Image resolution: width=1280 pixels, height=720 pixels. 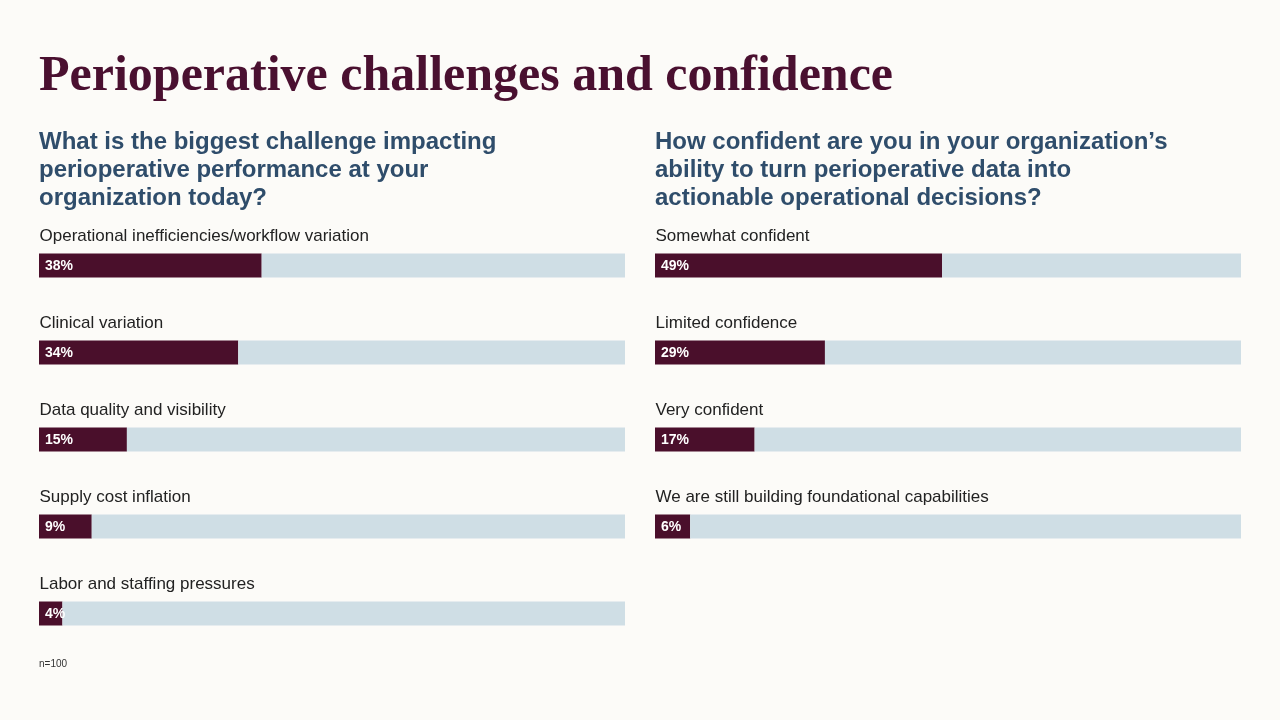 What do you see at coordinates (101, 322) in the screenshot?
I see `y-tick-label: Clinical variation` at bounding box center [101, 322].